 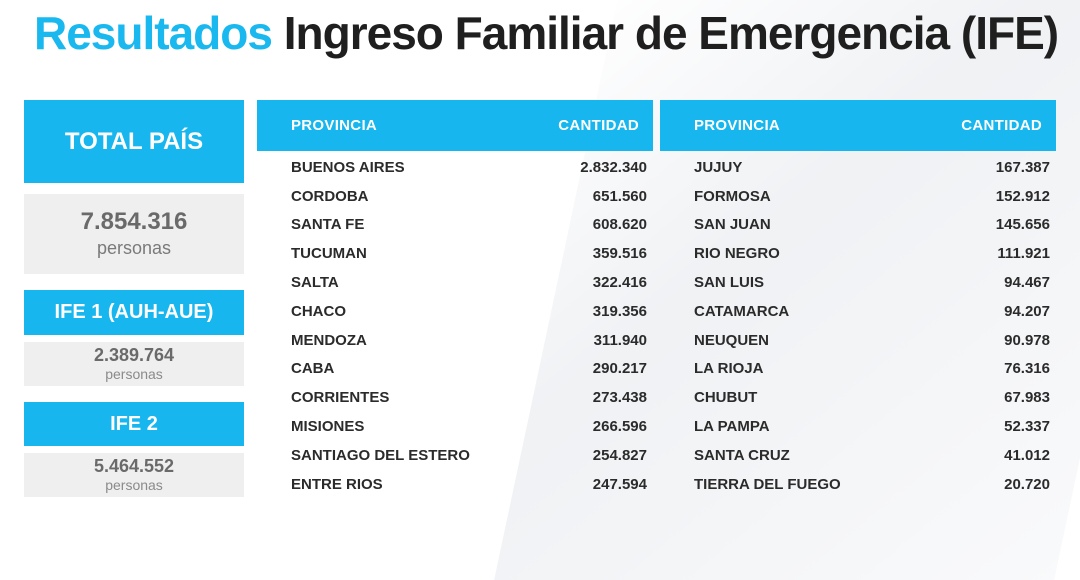 I want to click on province-amount: 608.620, so click(x=619, y=225).